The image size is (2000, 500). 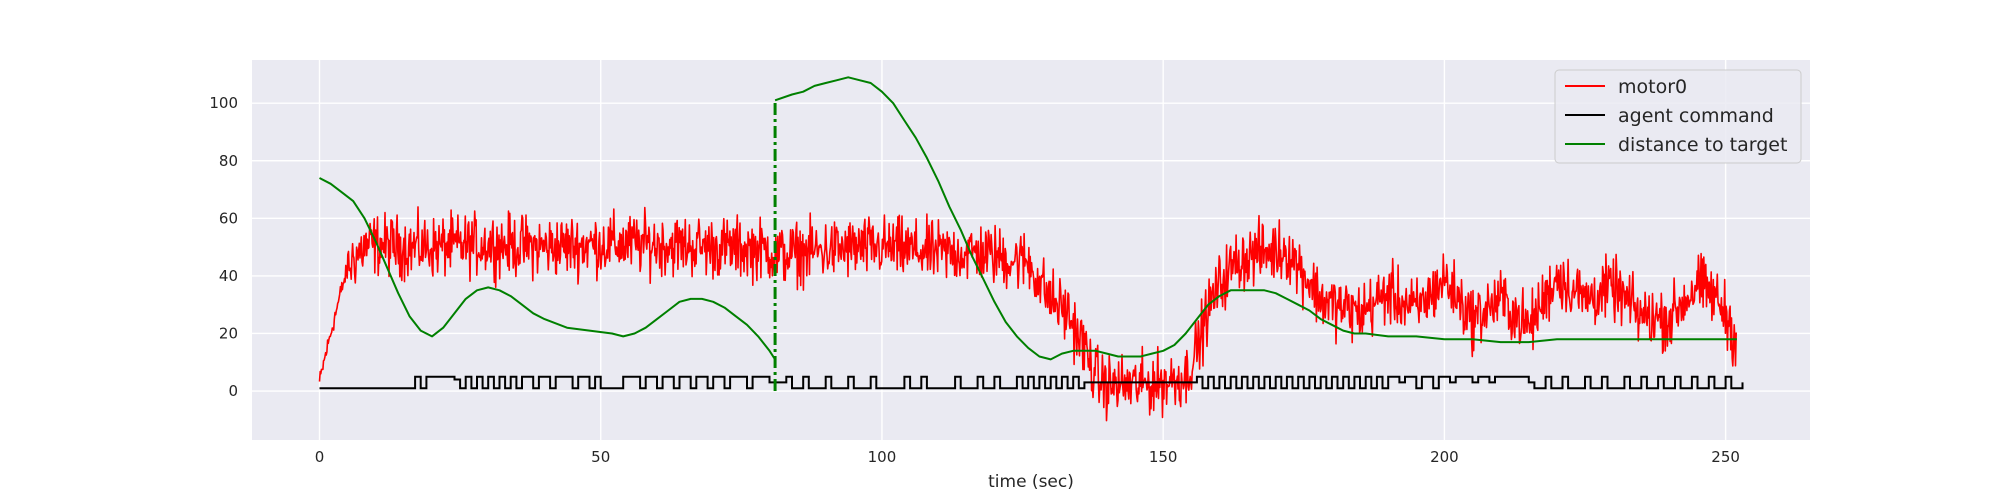 I want to click on y-tick-label: 80, so click(x=228, y=161).